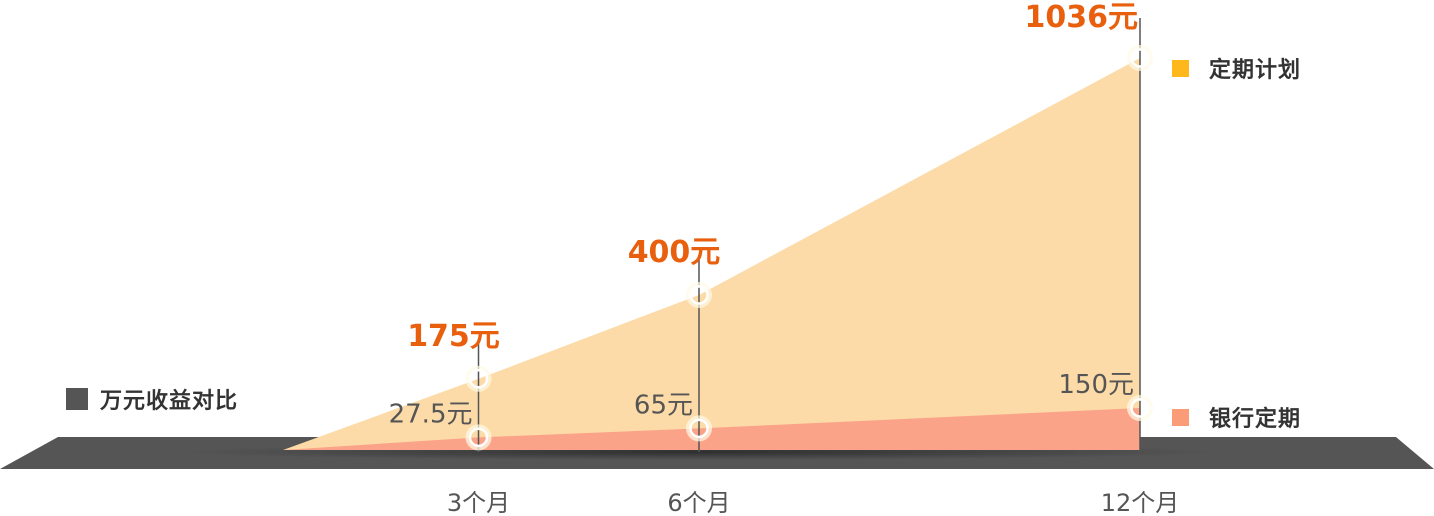 This screenshot has height=516, width=1434. What do you see at coordinates (478, 502) in the screenshot?
I see `x-tick-label: 3个月` at bounding box center [478, 502].